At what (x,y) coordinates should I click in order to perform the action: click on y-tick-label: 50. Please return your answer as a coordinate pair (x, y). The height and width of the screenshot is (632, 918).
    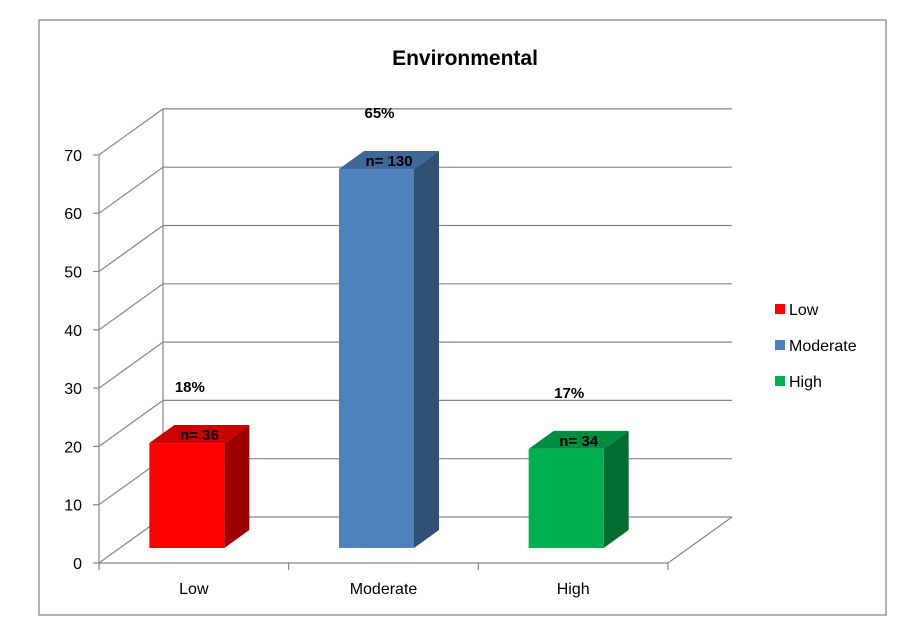
    Looking at the image, I should click on (73, 273).